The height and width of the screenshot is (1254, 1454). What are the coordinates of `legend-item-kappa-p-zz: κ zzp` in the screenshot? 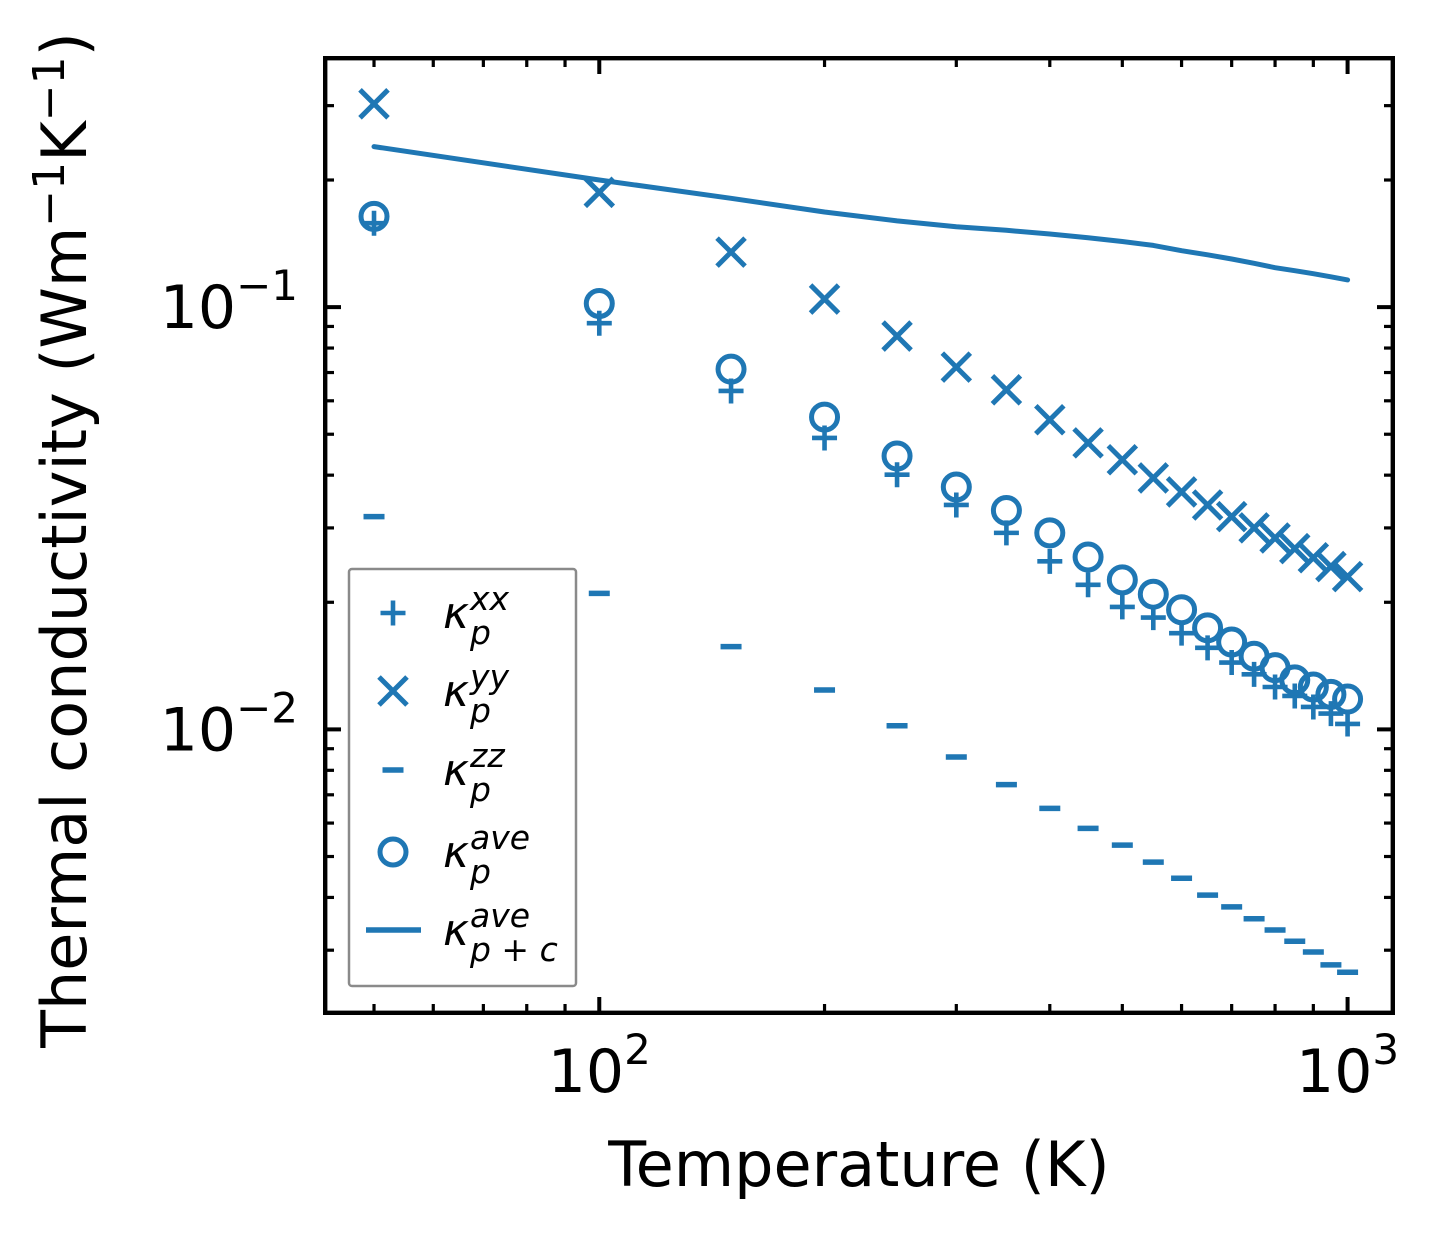 It's located at (443, 772).